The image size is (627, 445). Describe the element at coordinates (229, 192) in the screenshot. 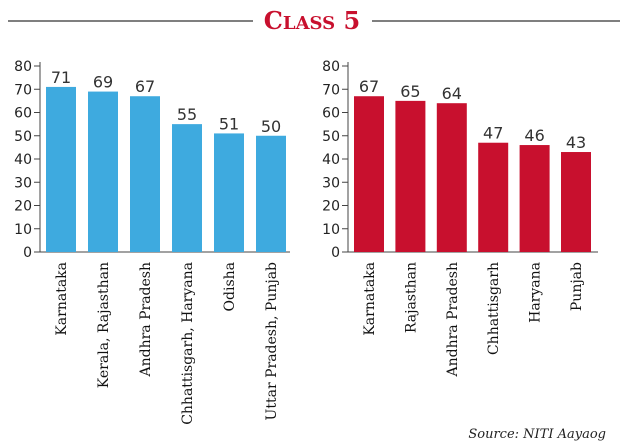

I see `bar-odisha` at that location.